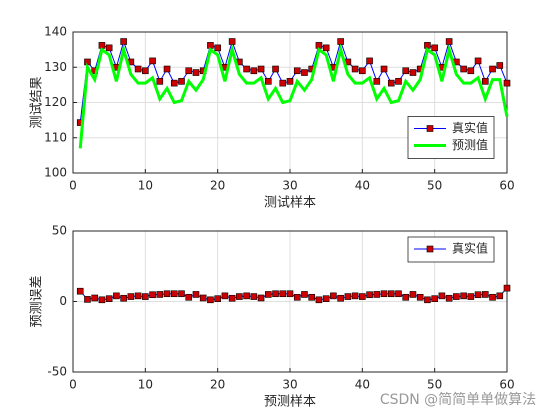 The width and height of the screenshot is (560, 420). I want to click on legend-label: 预测值, so click(470, 144).